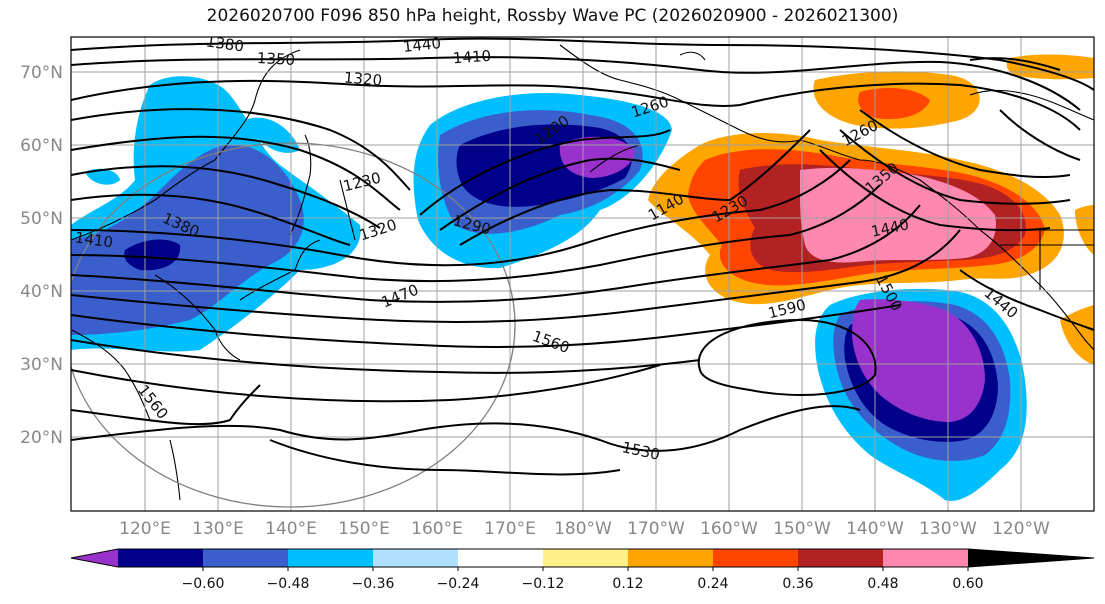  What do you see at coordinates (363, 78) in the screenshot?
I see `contour-label: 1320` at bounding box center [363, 78].